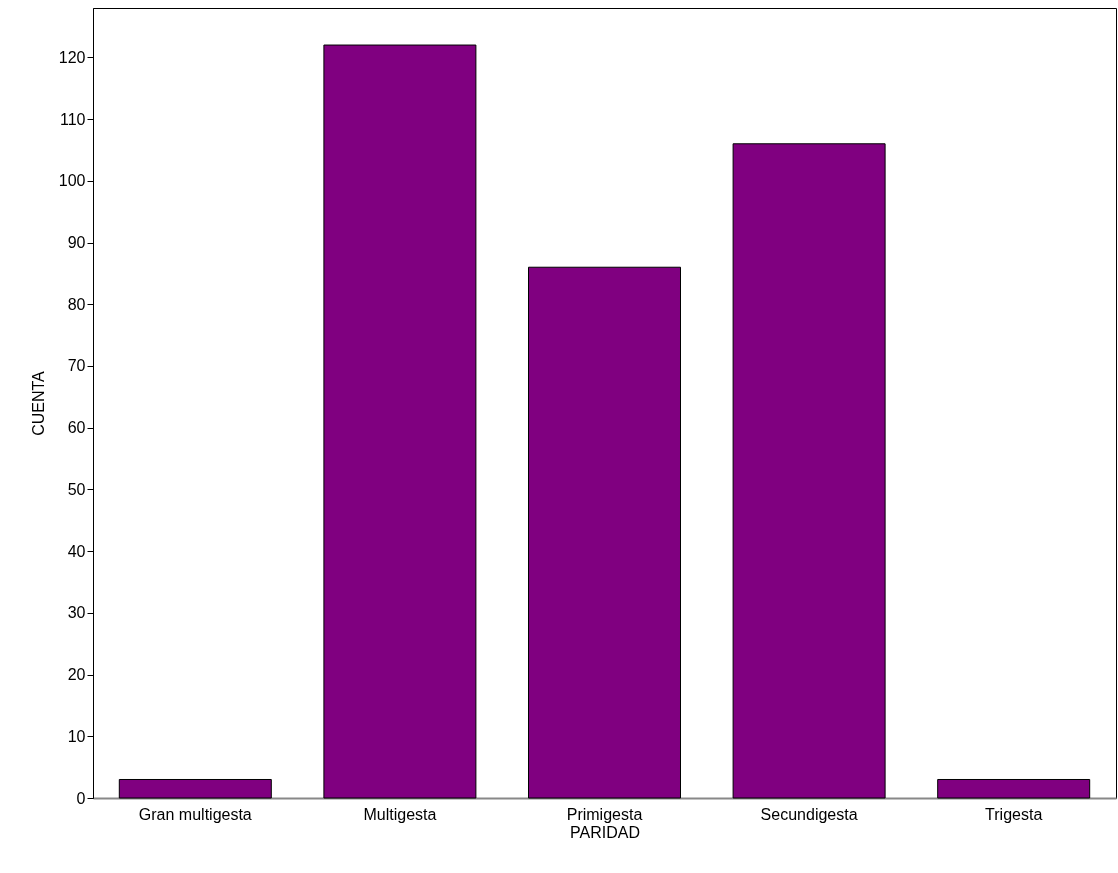 The image size is (1118, 873). What do you see at coordinates (76, 243) in the screenshot?
I see `y-tick-label: 90` at bounding box center [76, 243].